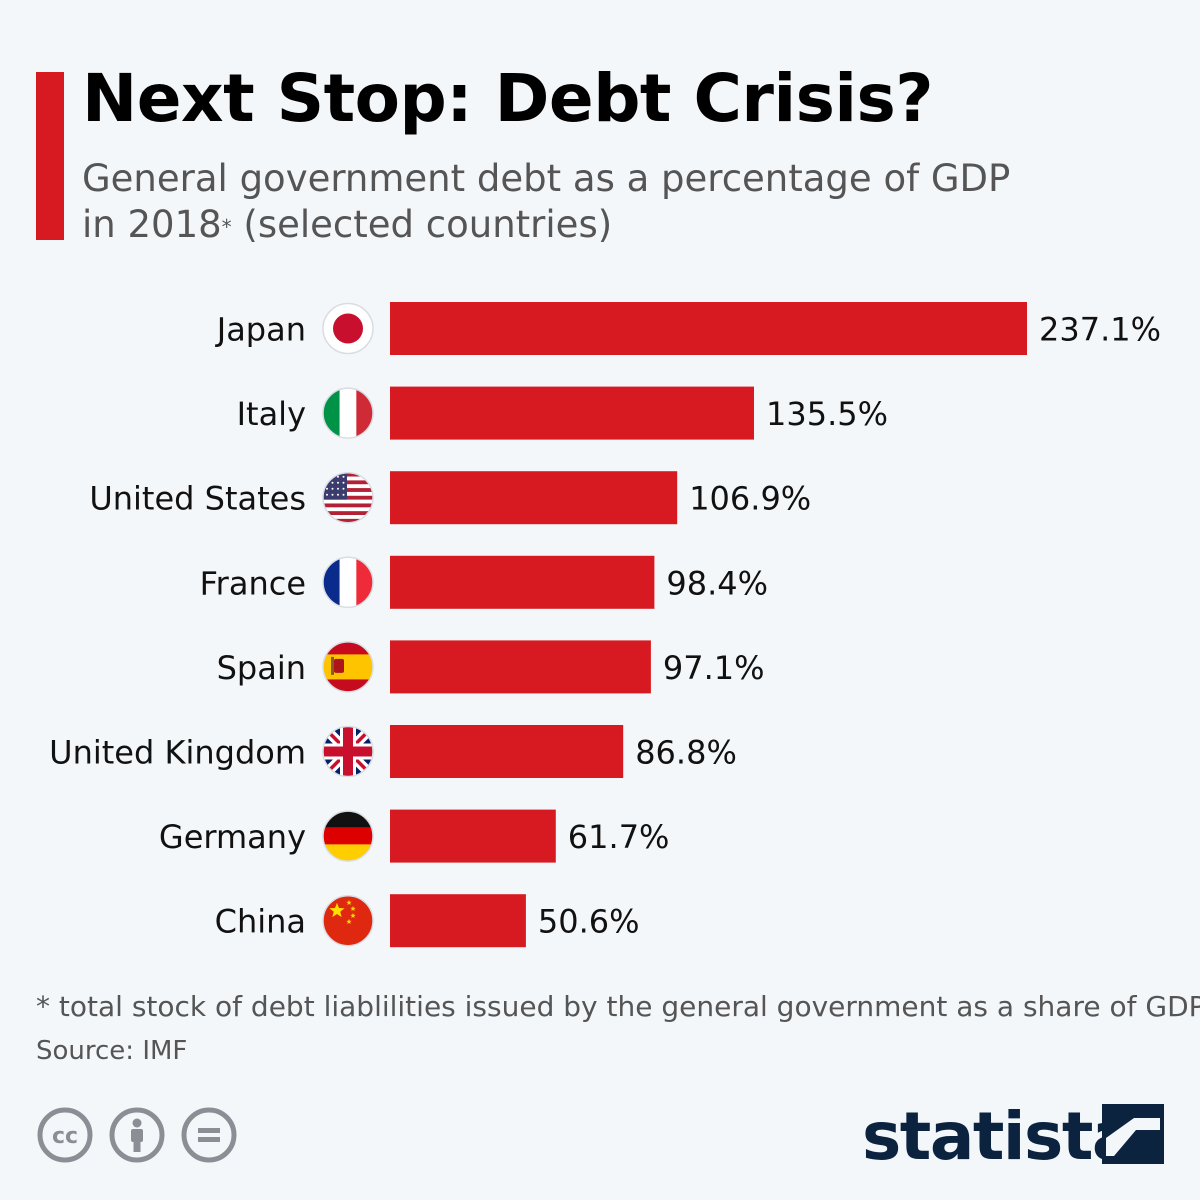 This screenshot has height=1200, width=1200. What do you see at coordinates (348, 582) in the screenshot?
I see `france-flag-icon` at bounding box center [348, 582].